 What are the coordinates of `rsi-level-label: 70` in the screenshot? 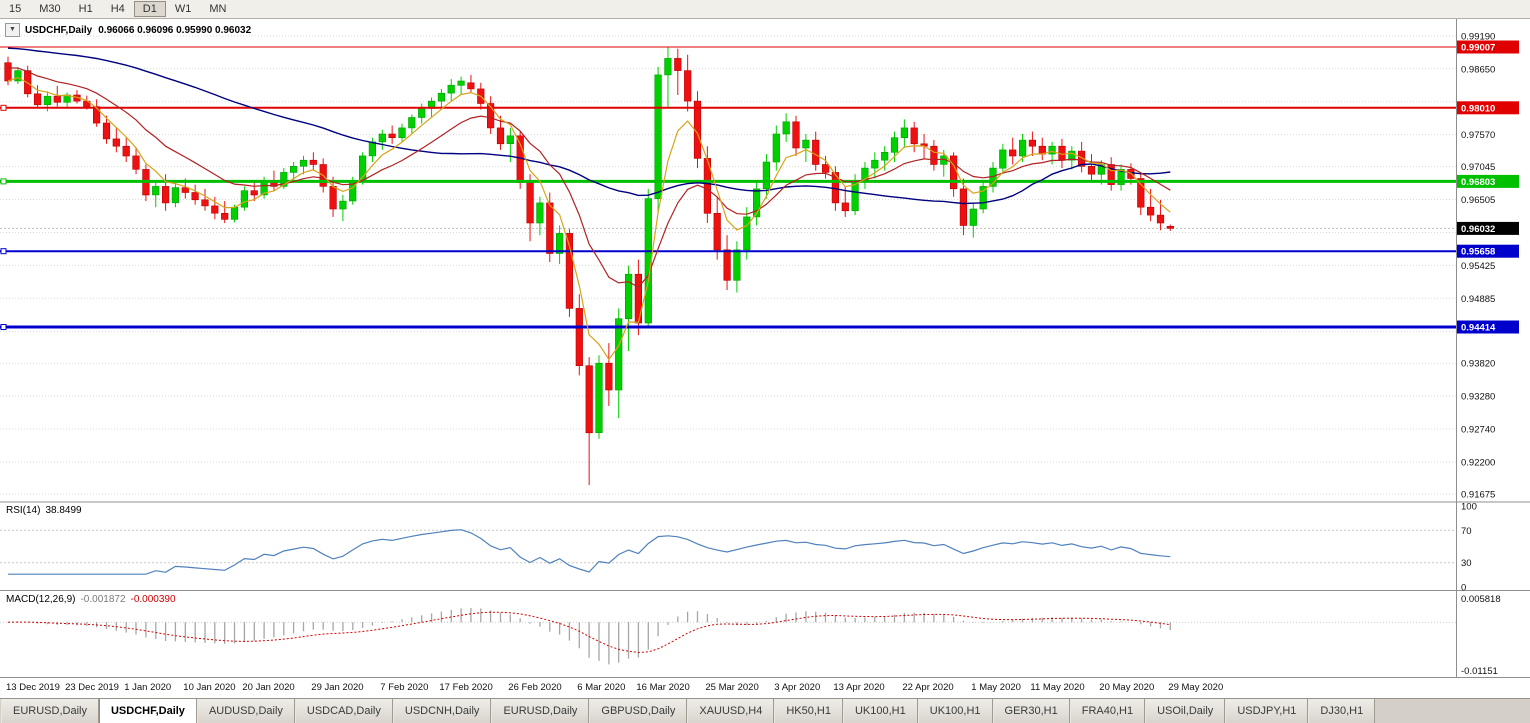 It's located at (1466, 531).